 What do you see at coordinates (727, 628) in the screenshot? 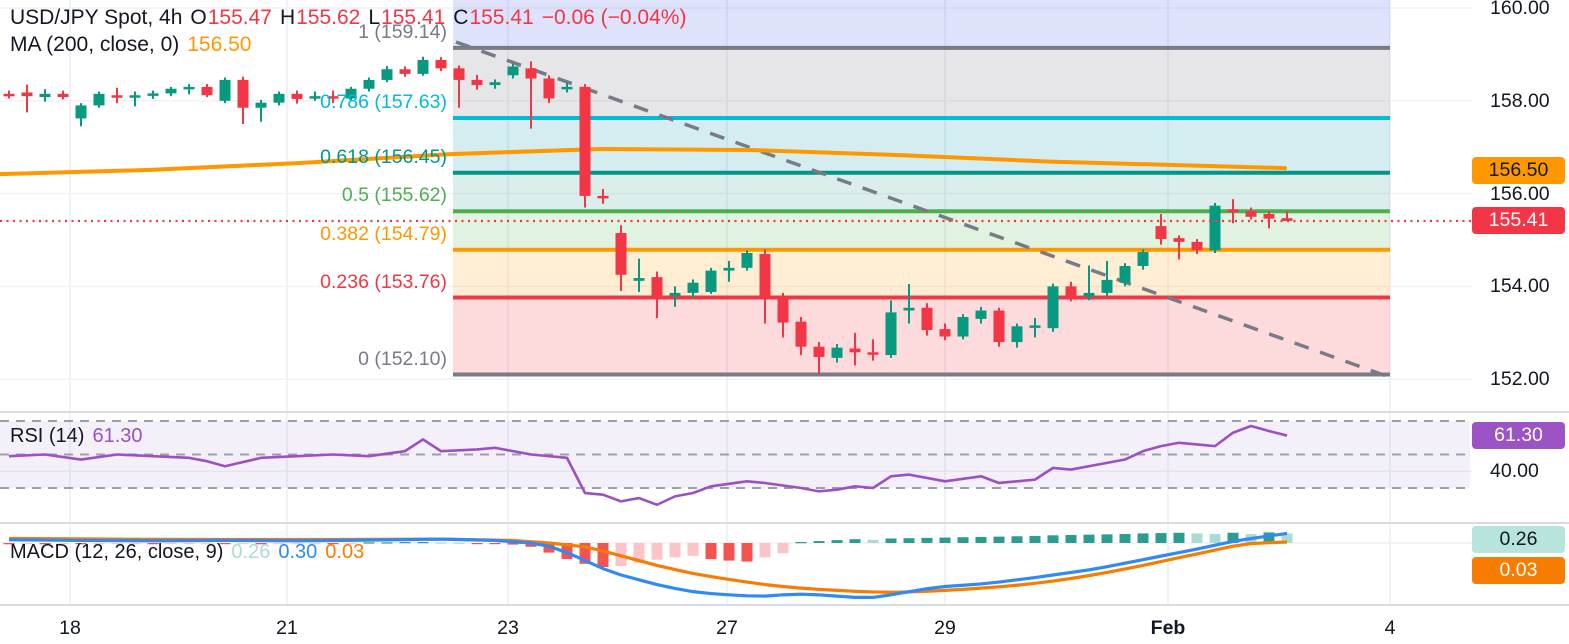
I see `time-label-27: 27` at bounding box center [727, 628].